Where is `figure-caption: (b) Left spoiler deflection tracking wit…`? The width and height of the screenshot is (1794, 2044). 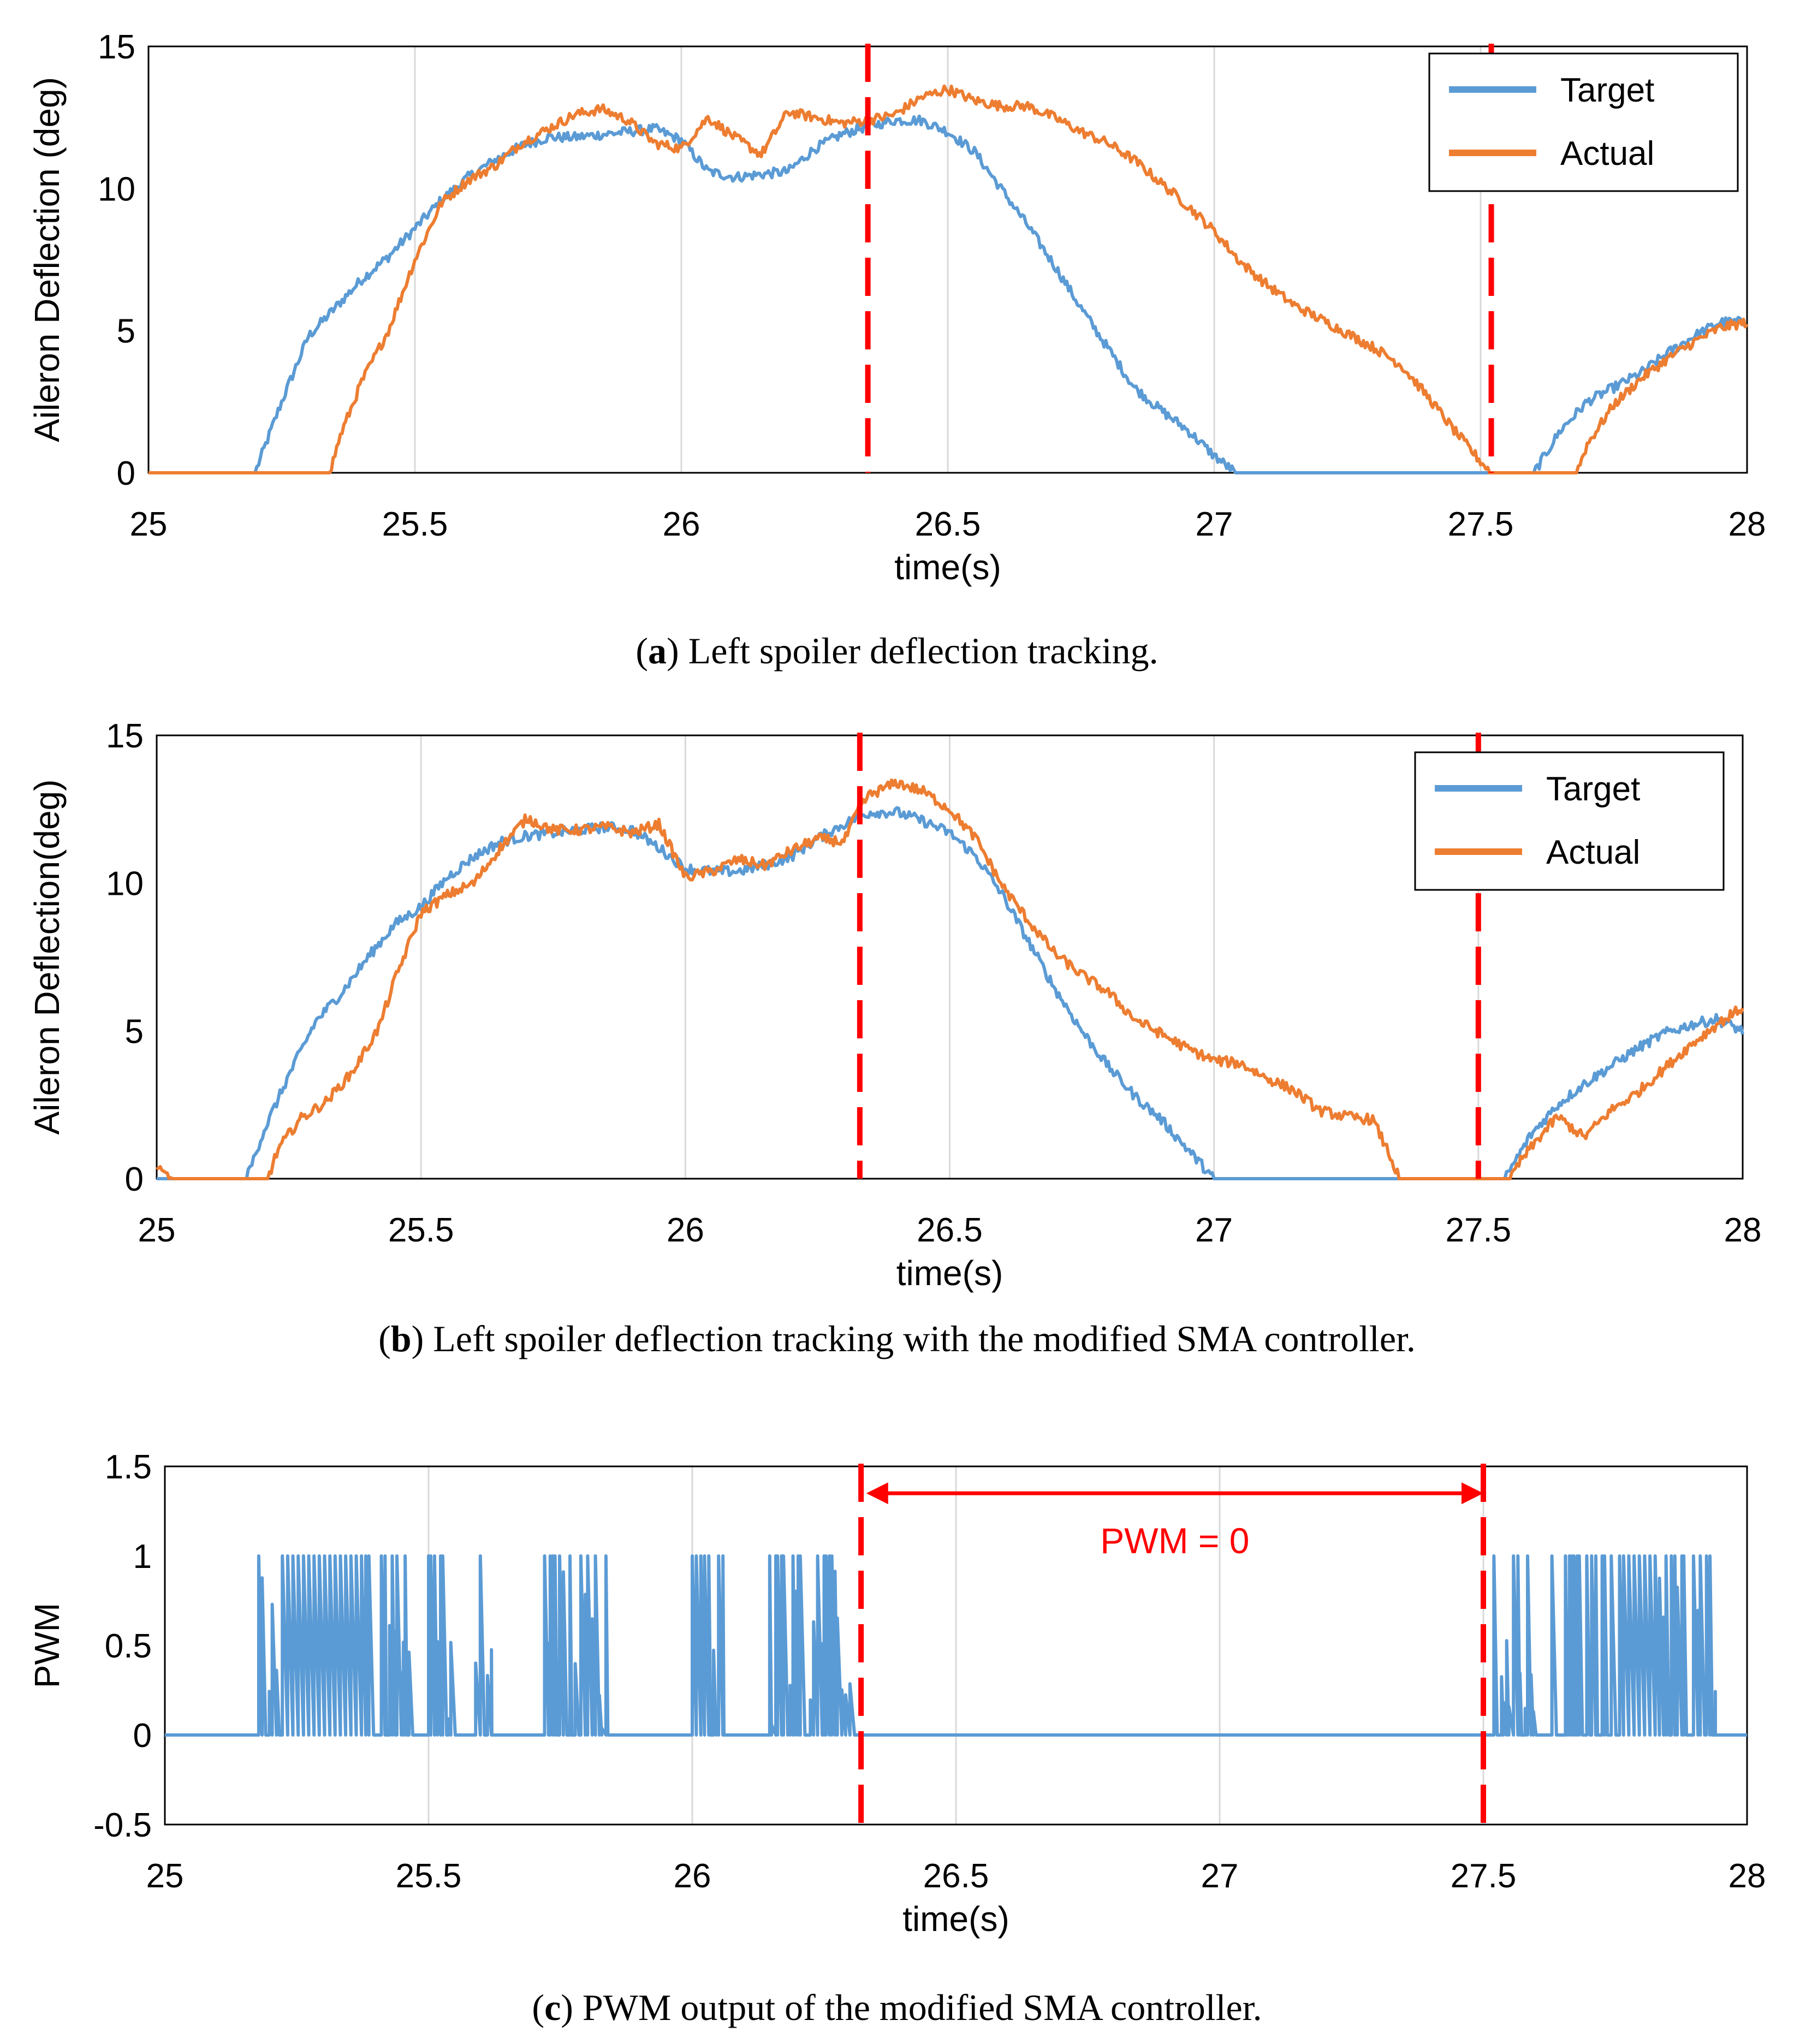
figure-caption: (b) Left spoiler deflection tracking wit… is located at coordinates (897, 1338).